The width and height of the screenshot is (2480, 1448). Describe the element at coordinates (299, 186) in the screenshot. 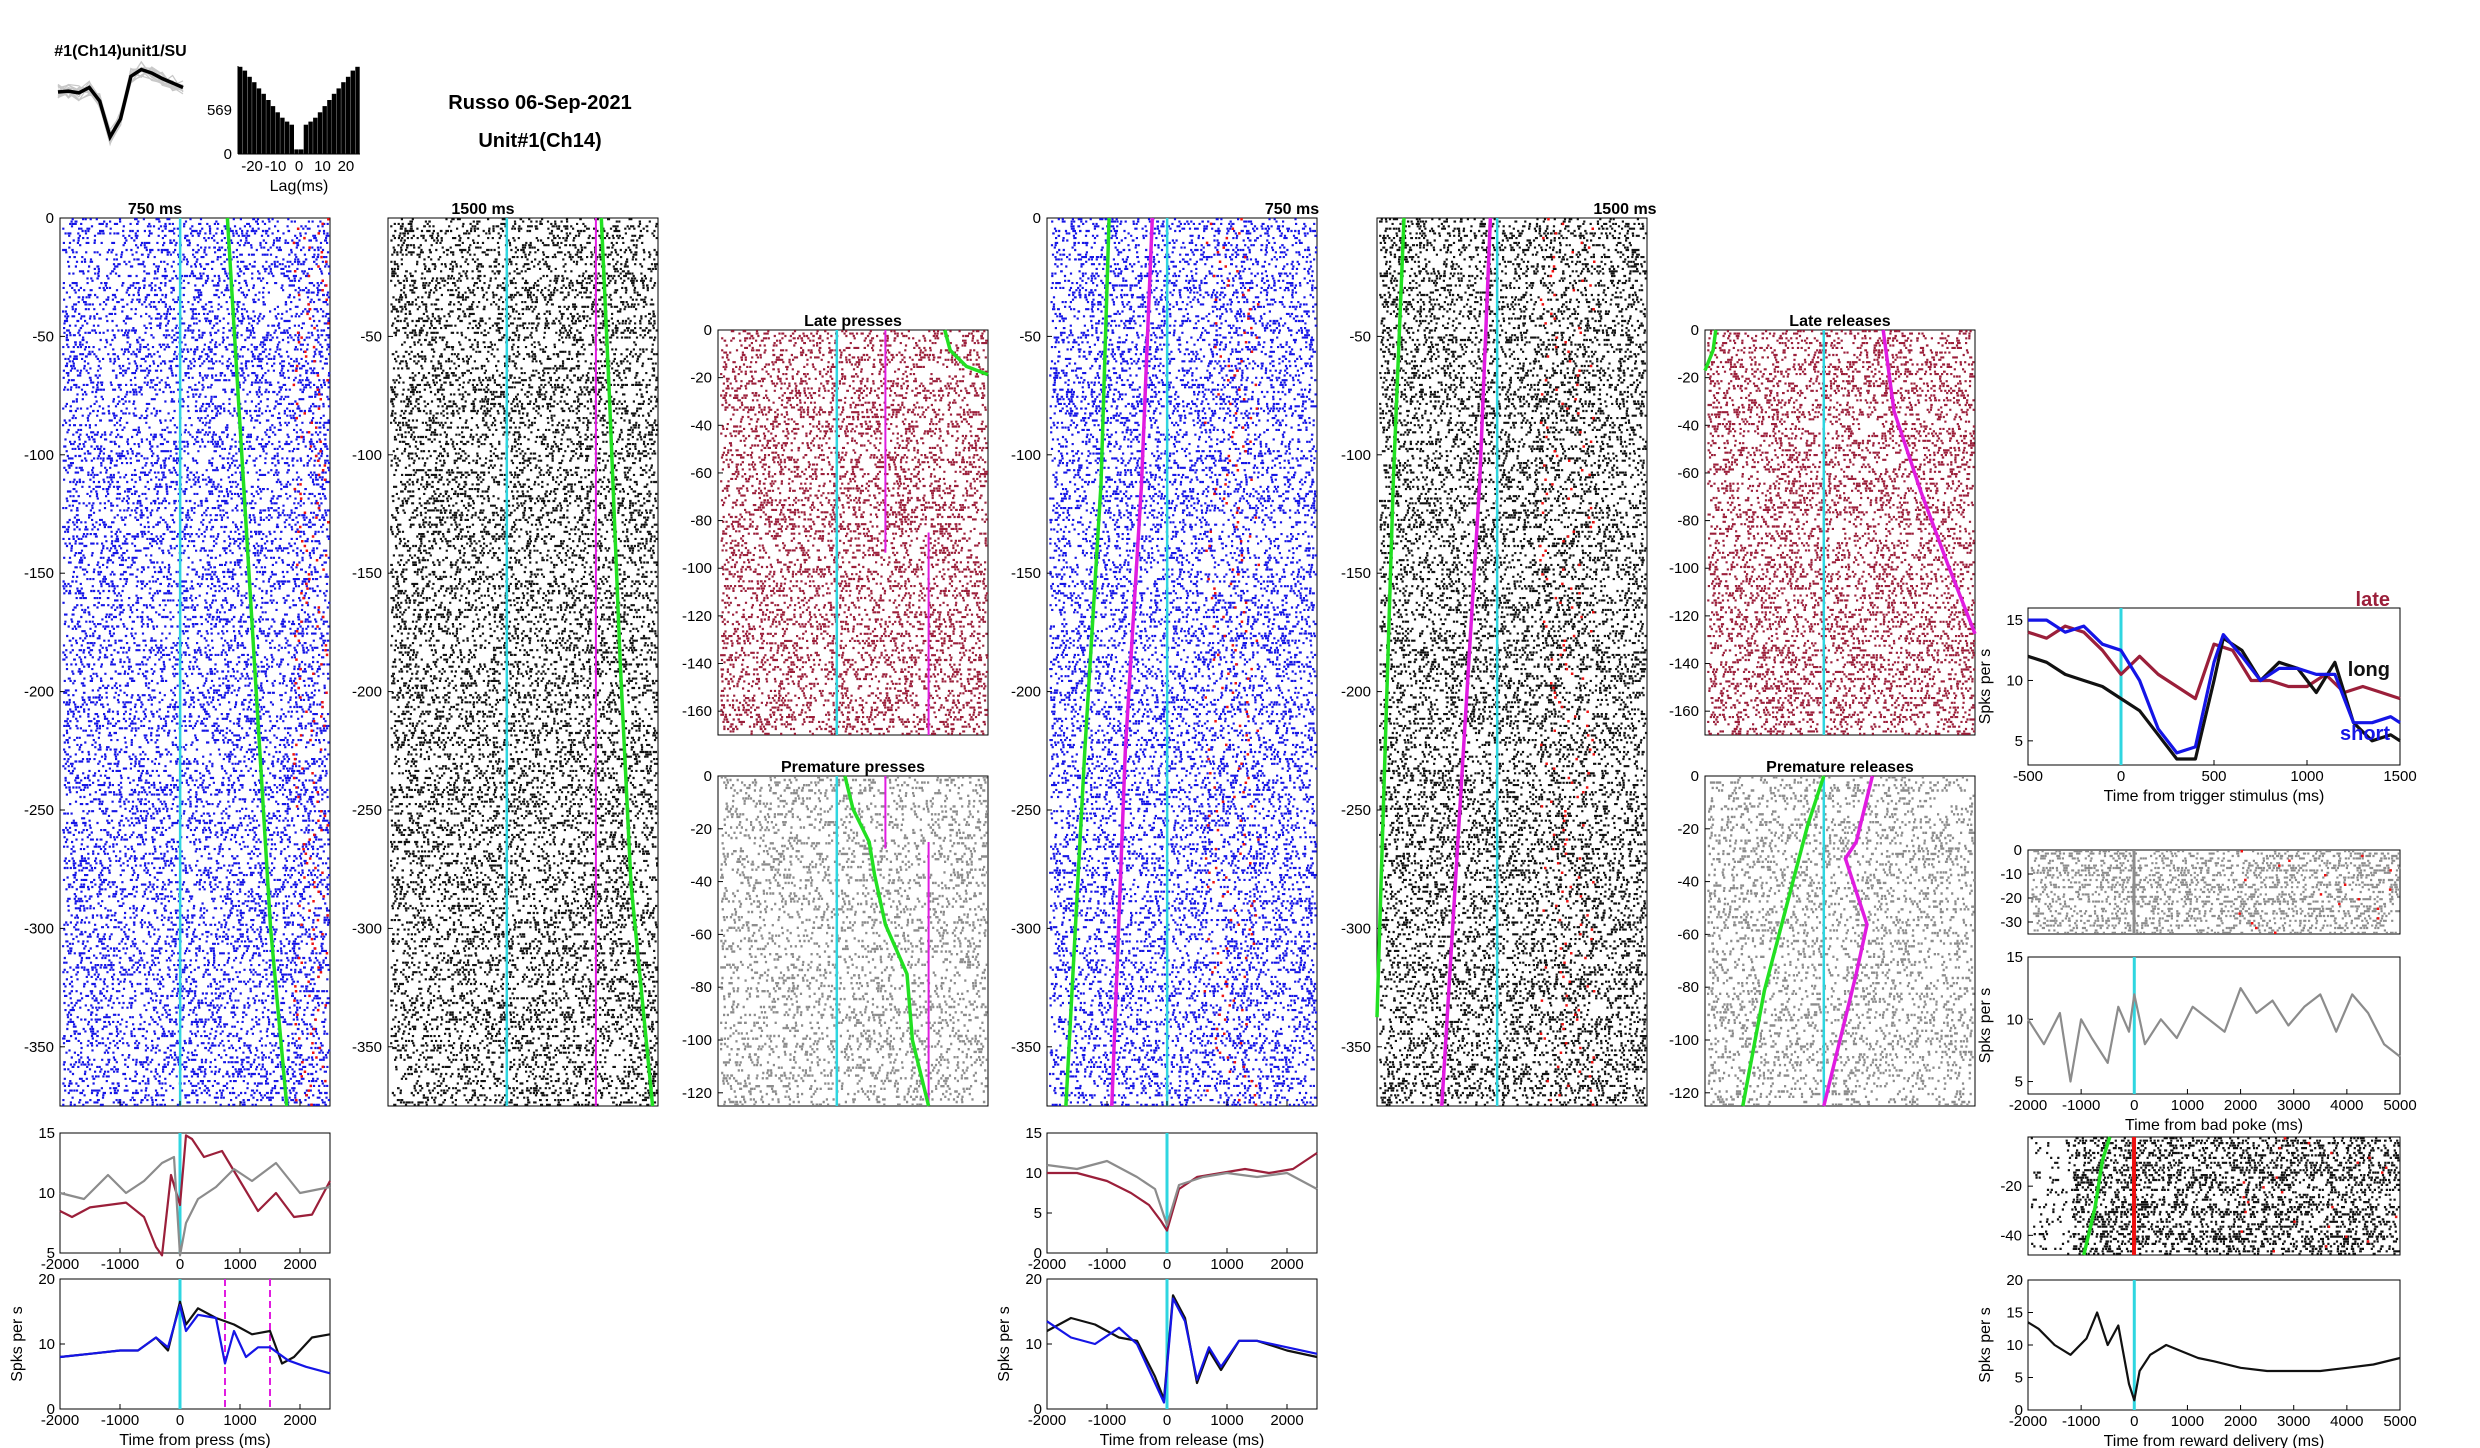

I see `x-axis-label: Lag(ms)` at that location.